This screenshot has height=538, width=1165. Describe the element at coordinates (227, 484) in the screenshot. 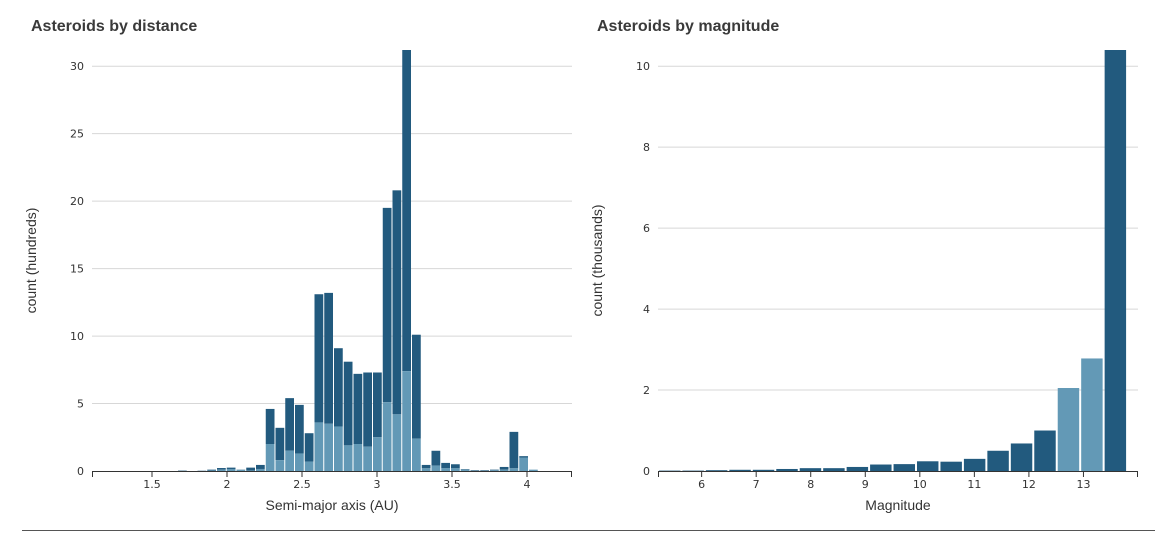

I see `x-tick-label: 2` at that location.